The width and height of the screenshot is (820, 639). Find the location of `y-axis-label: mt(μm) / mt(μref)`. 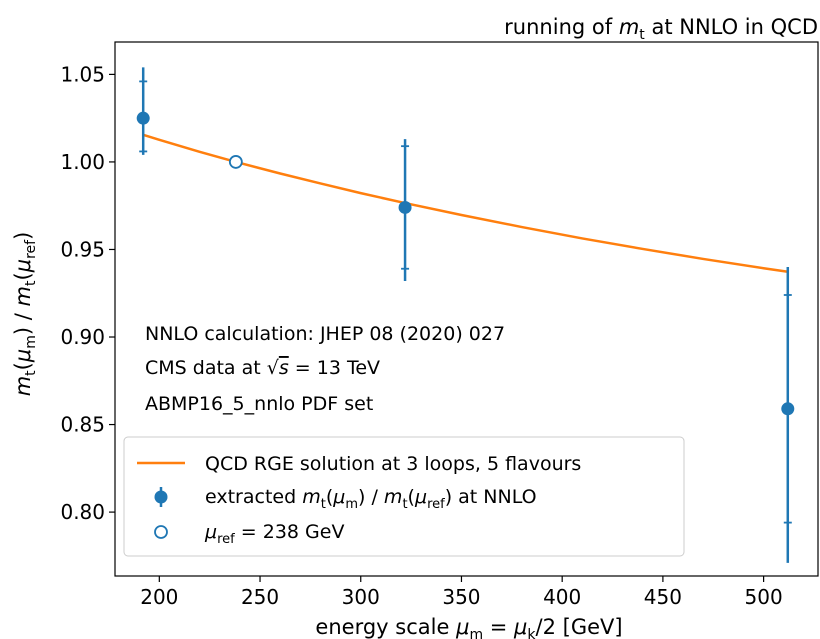

y-axis-label: mt(μm) / mt(μref) is located at coordinates (25, 314).